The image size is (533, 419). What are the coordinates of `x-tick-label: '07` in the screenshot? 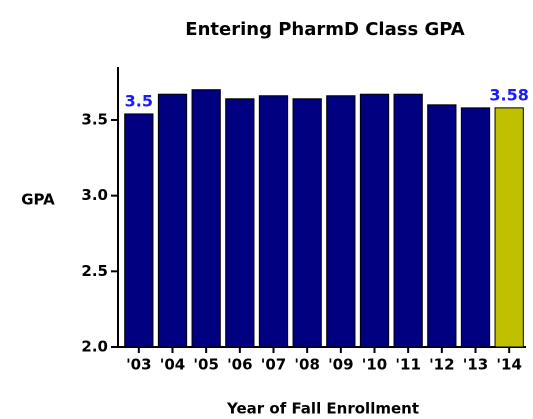 It's located at (273, 365).